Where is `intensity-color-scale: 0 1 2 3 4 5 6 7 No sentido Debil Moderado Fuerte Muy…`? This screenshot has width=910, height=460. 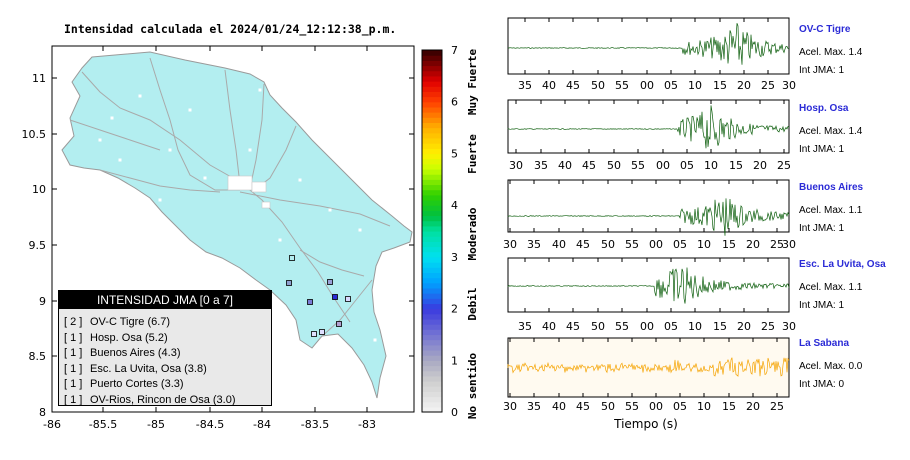
intensity-color-scale: 0 1 2 3 4 5 6 7 No sentido Debil Moderado Fuerte Muy… is located at coordinates (450, 231).